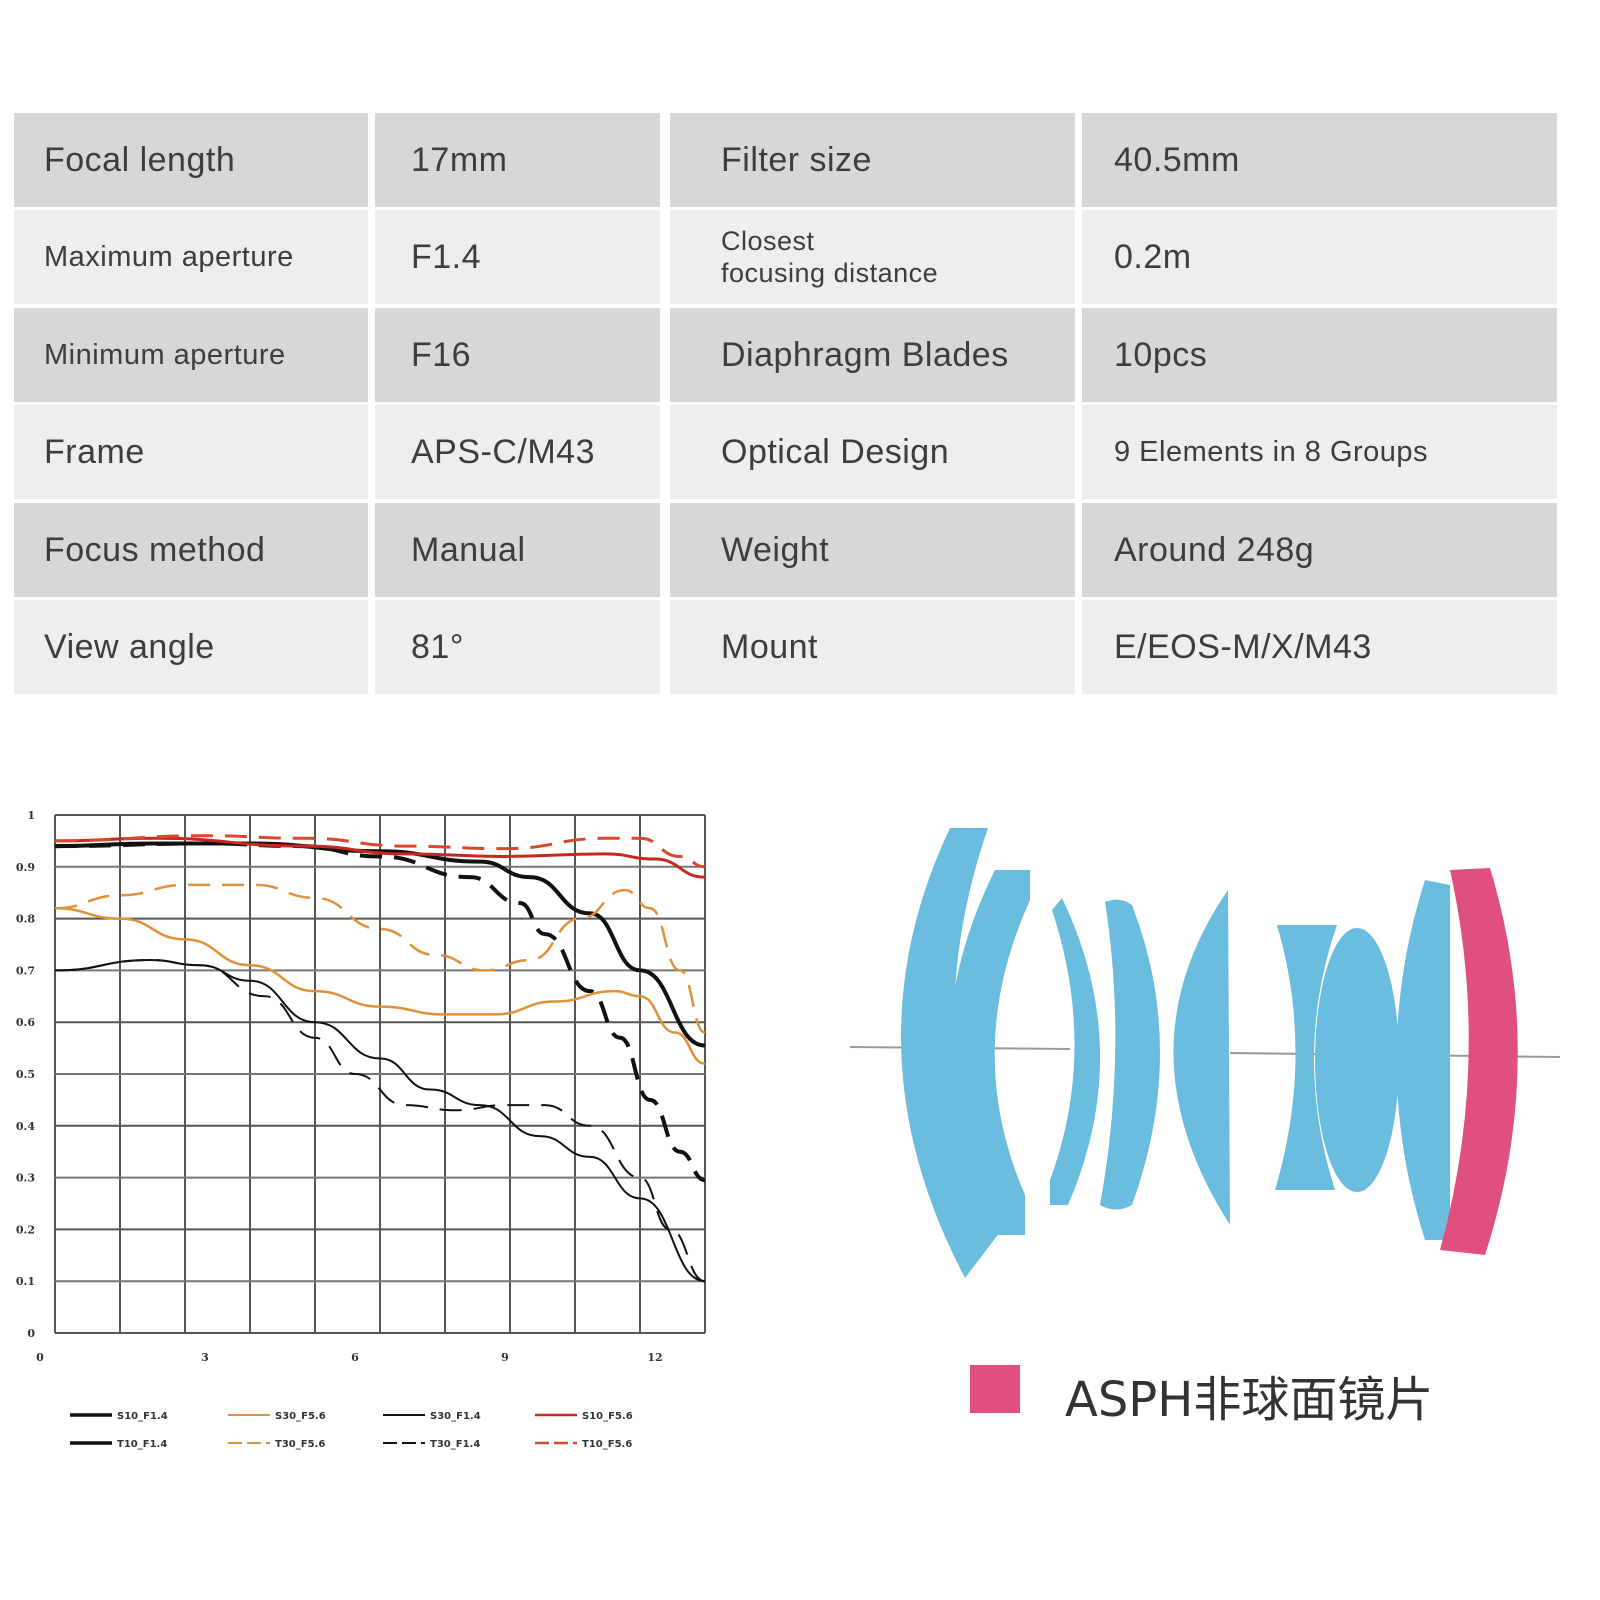  I want to click on x-tick-label: 6, so click(355, 1357).